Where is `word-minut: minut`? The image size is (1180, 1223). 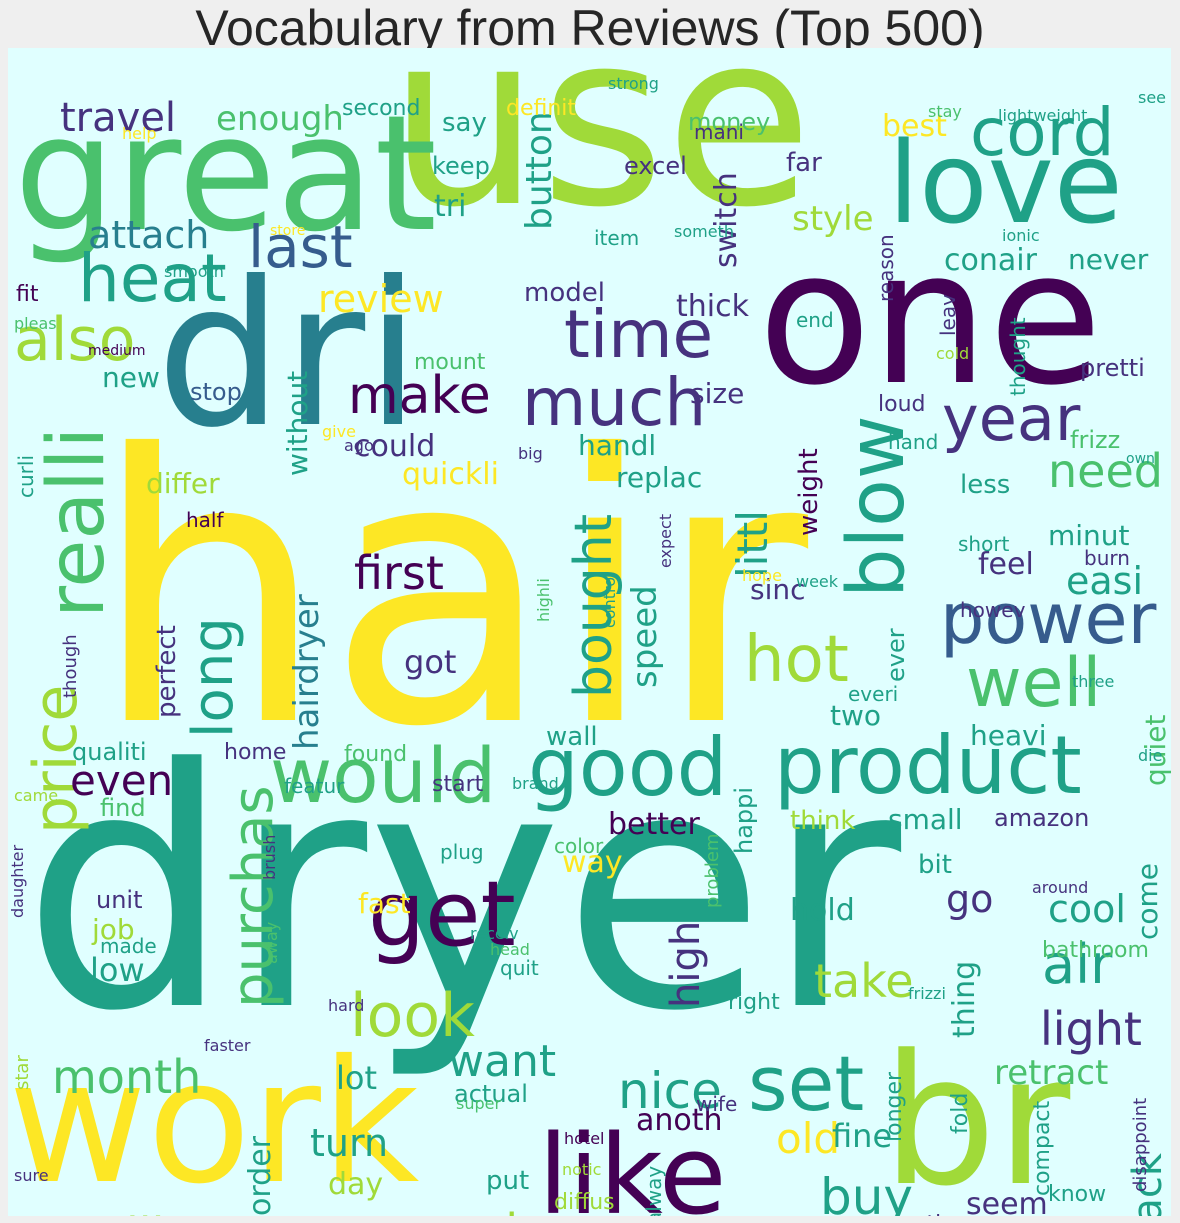
word-minut: minut is located at coordinates (1089, 535).